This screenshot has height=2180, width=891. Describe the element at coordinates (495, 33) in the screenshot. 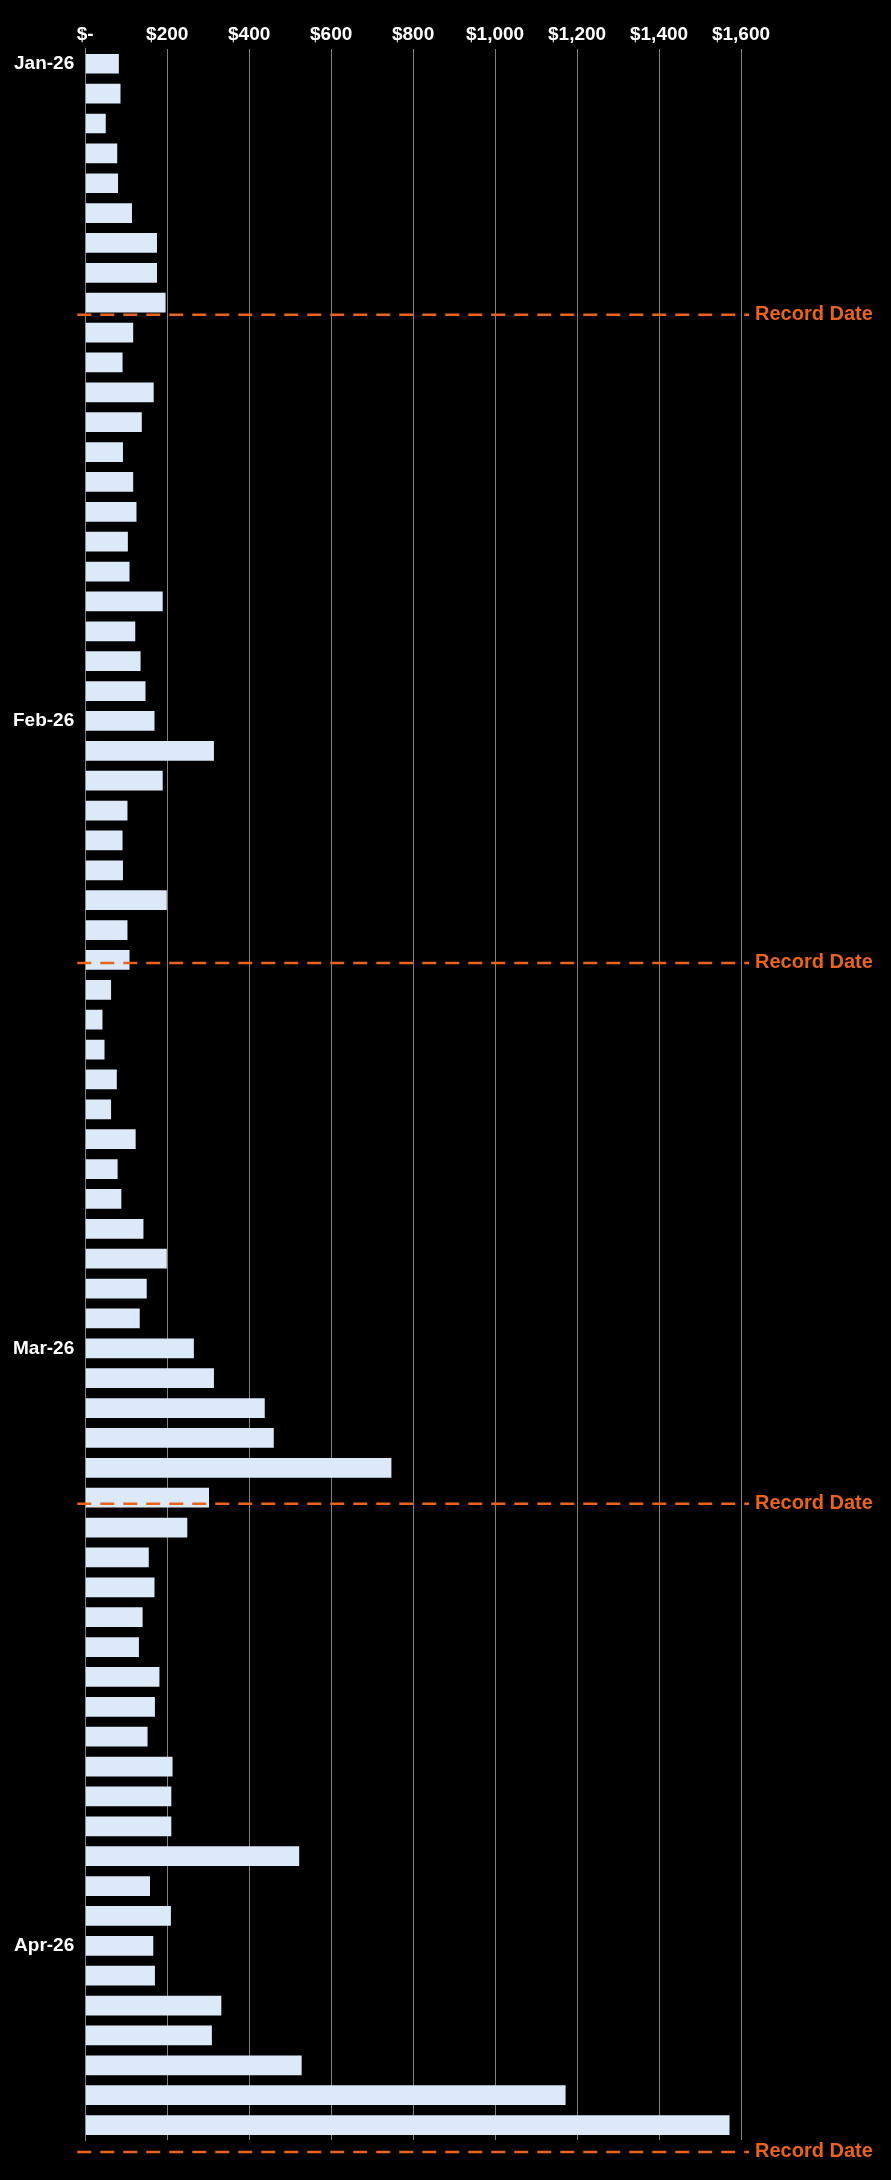

I see `x-tick-label: $1,000` at that location.